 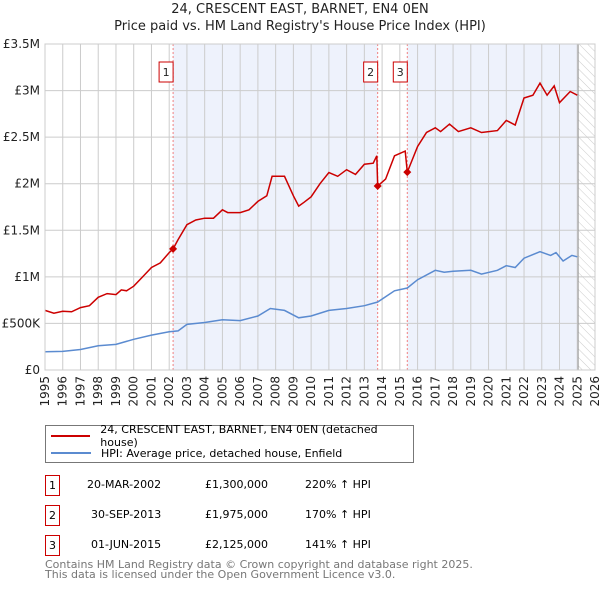 What do you see at coordinates (205, 391) in the screenshot?
I see `x-tick-label: 2004` at bounding box center [205, 391].